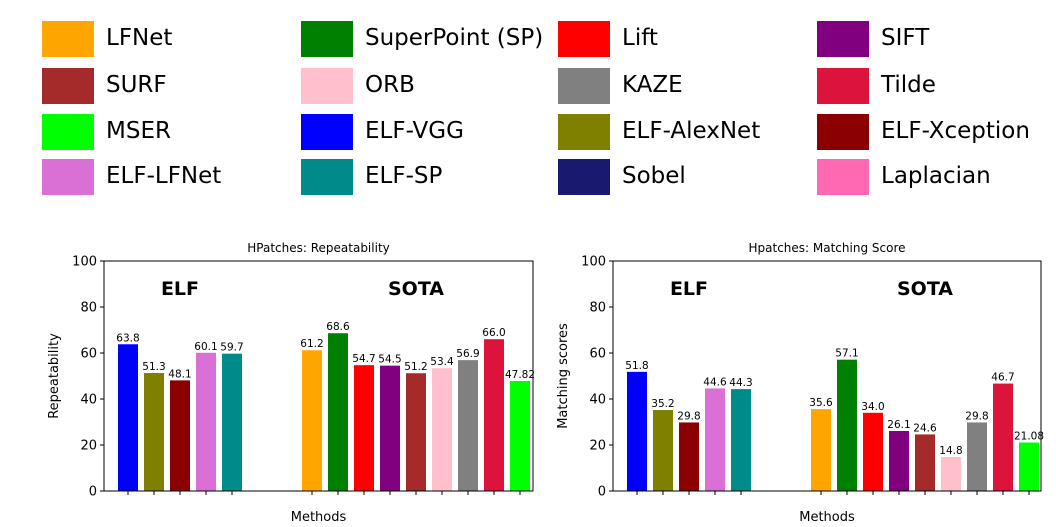 The image size is (1056, 527). What do you see at coordinates (93, 492) in the screenshot?
I see `y-tick-label: 0` at bounding box center [93, 492].